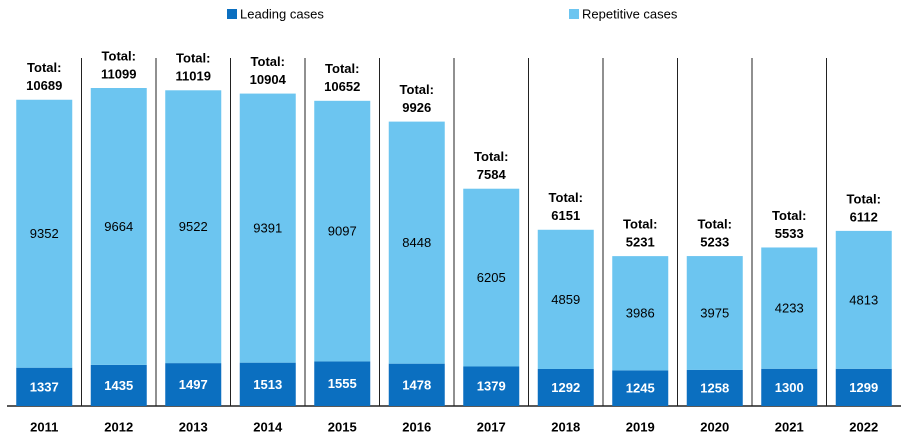  What do you see at coordinates (268, 79) in the screenshot?
I see `total-value: 10904` at bounding box center [268, 79].